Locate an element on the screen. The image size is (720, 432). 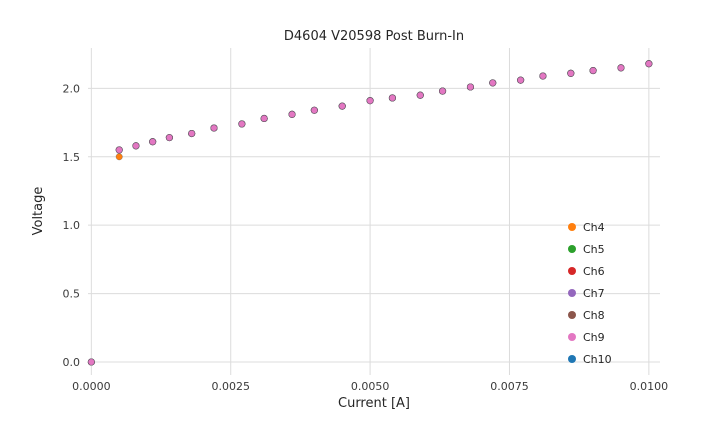
y-axis-label: Voltage is located at coordinates (38, 211).